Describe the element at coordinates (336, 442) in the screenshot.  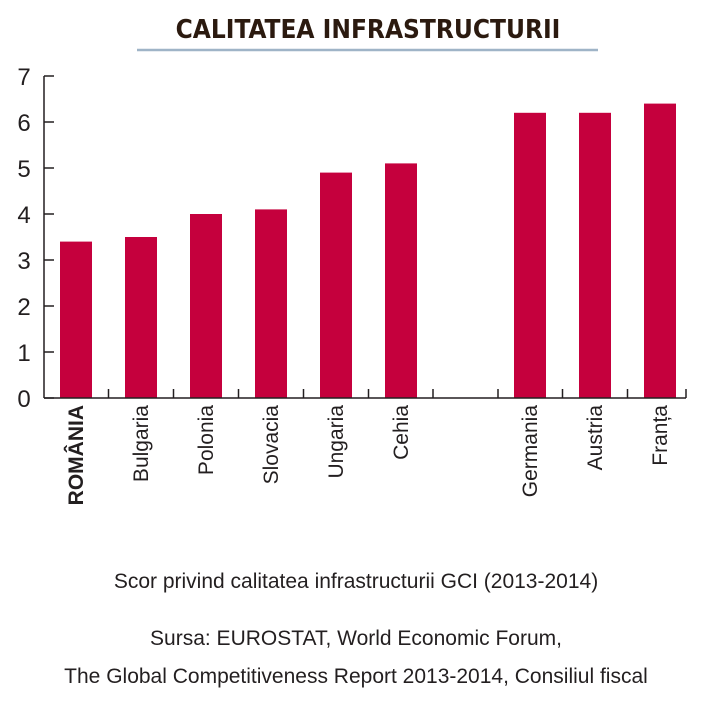
I see `x-tick-label: Ungaria` at that location.